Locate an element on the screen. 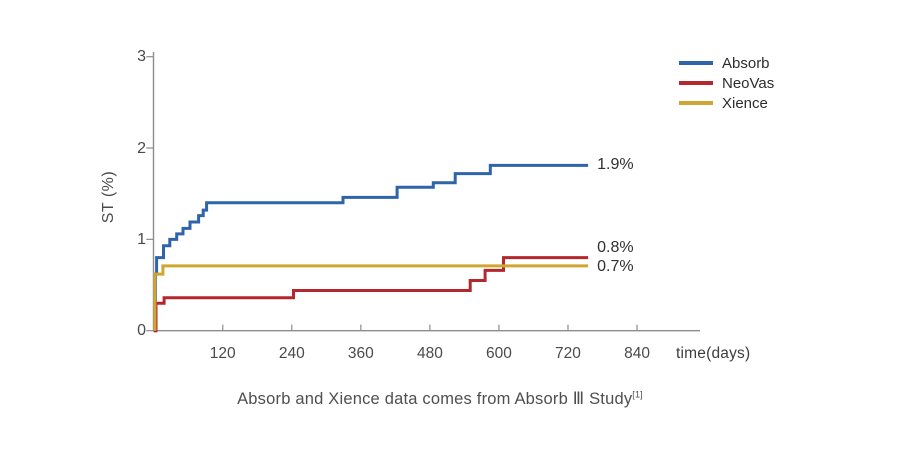 The height and width of the screenshot is (450, 900). legend-label: Xience is located at coordinates (745, 103).